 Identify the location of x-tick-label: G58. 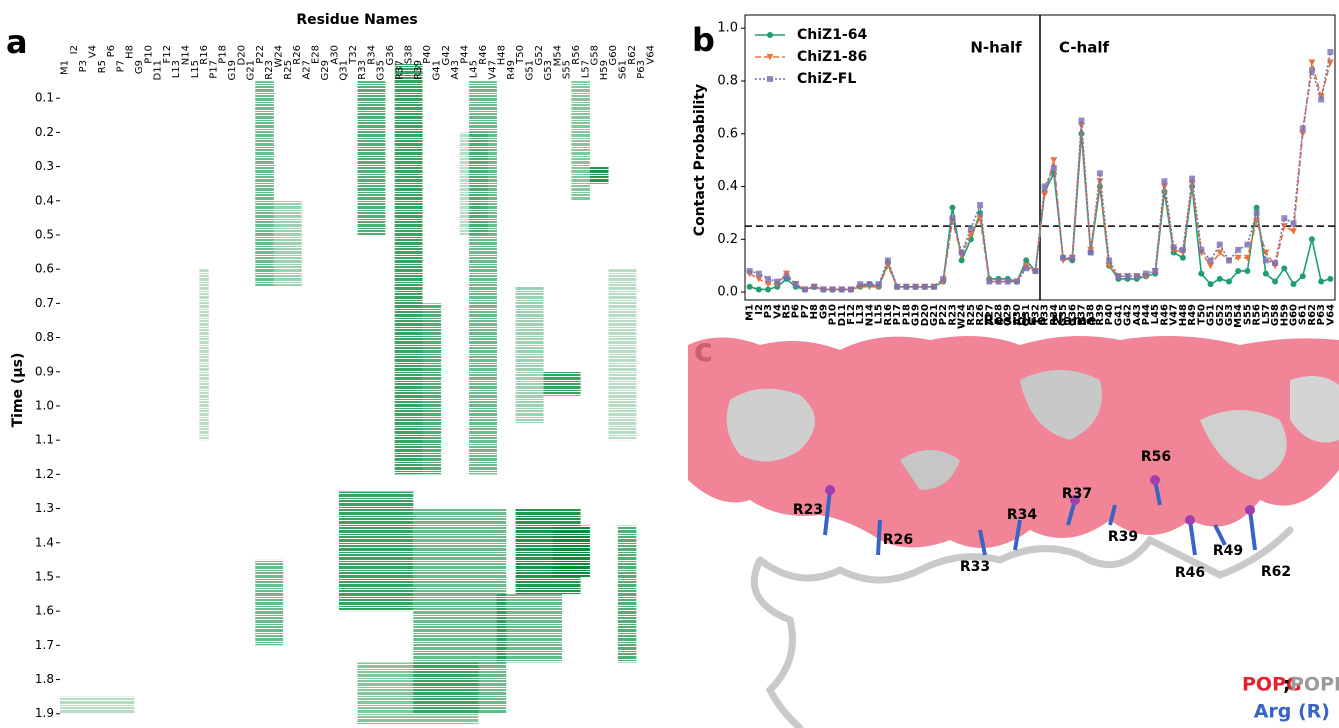
(1275, 315).